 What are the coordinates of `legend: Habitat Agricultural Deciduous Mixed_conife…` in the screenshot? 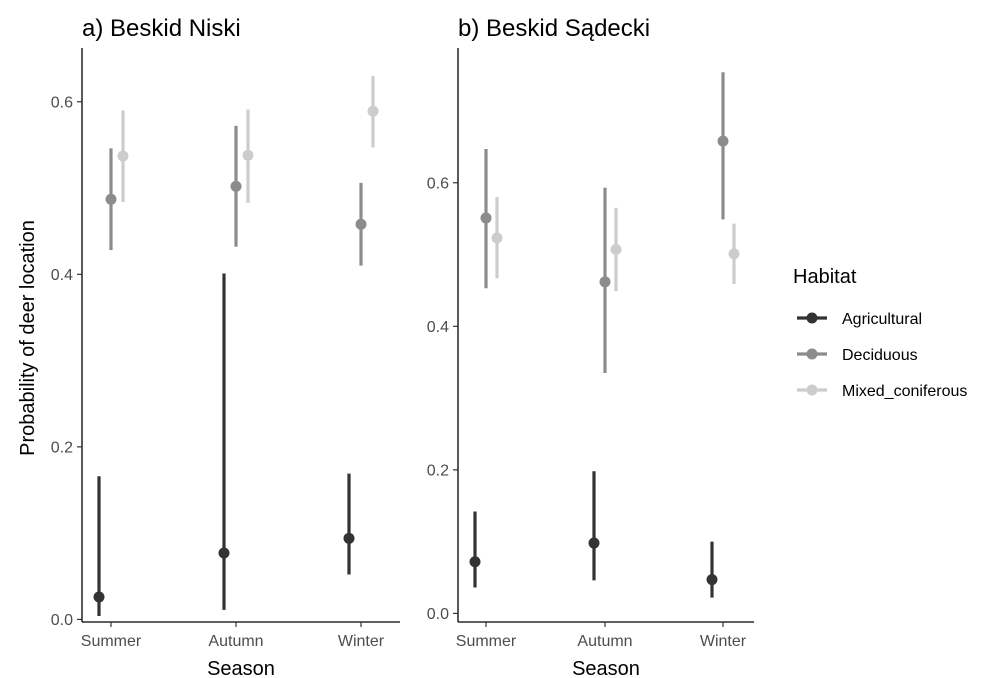 It's located at (880, 333).